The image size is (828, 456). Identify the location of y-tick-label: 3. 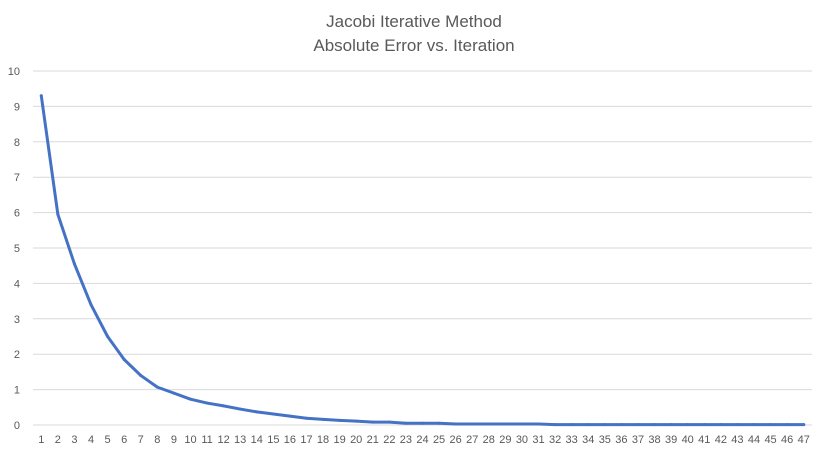
(17, 320).